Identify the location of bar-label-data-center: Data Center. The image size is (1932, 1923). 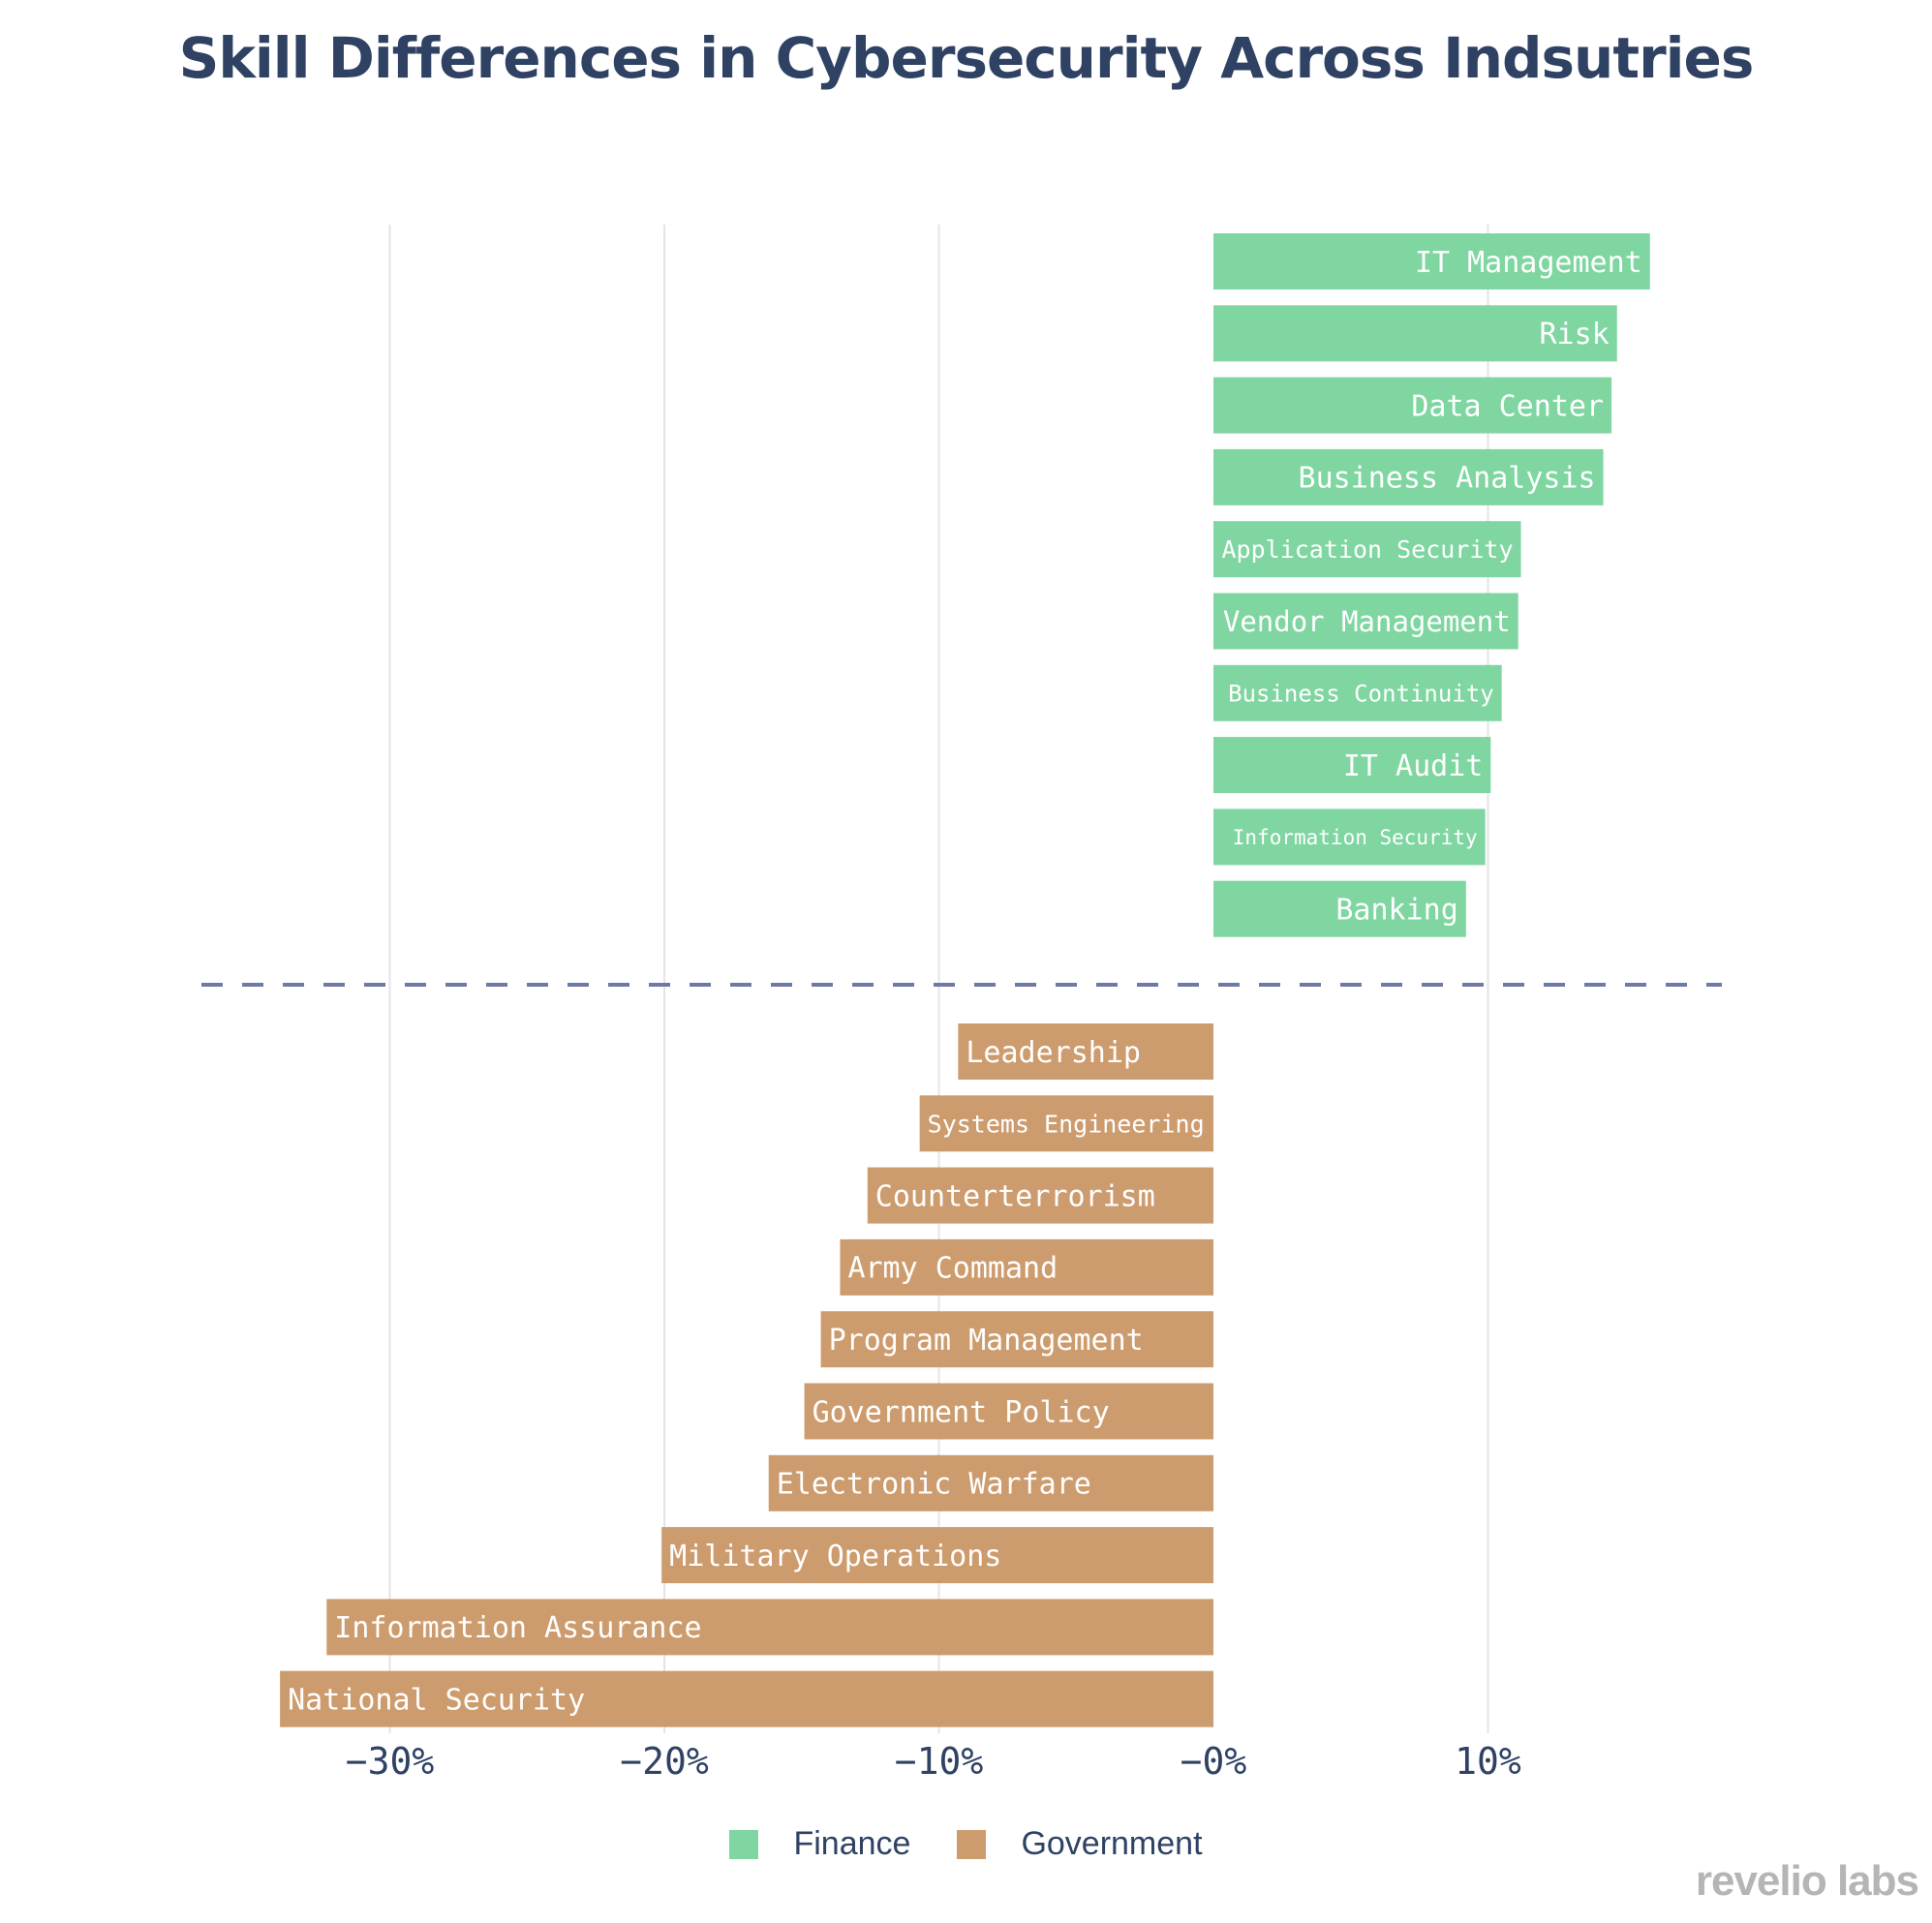
(1507, 406).